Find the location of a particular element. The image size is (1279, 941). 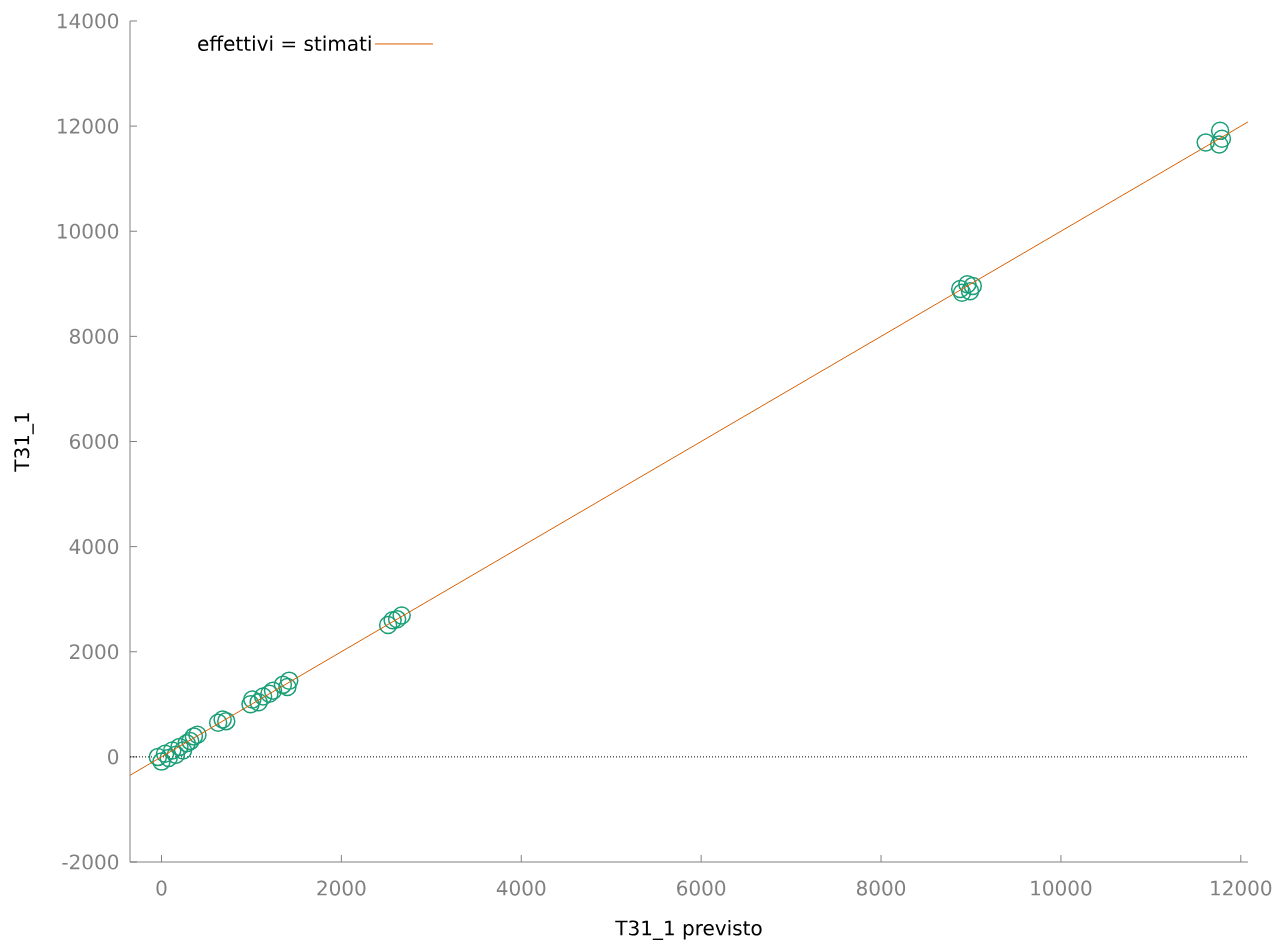

x-tick-label: 4000 is located at coordinates (521, 888).